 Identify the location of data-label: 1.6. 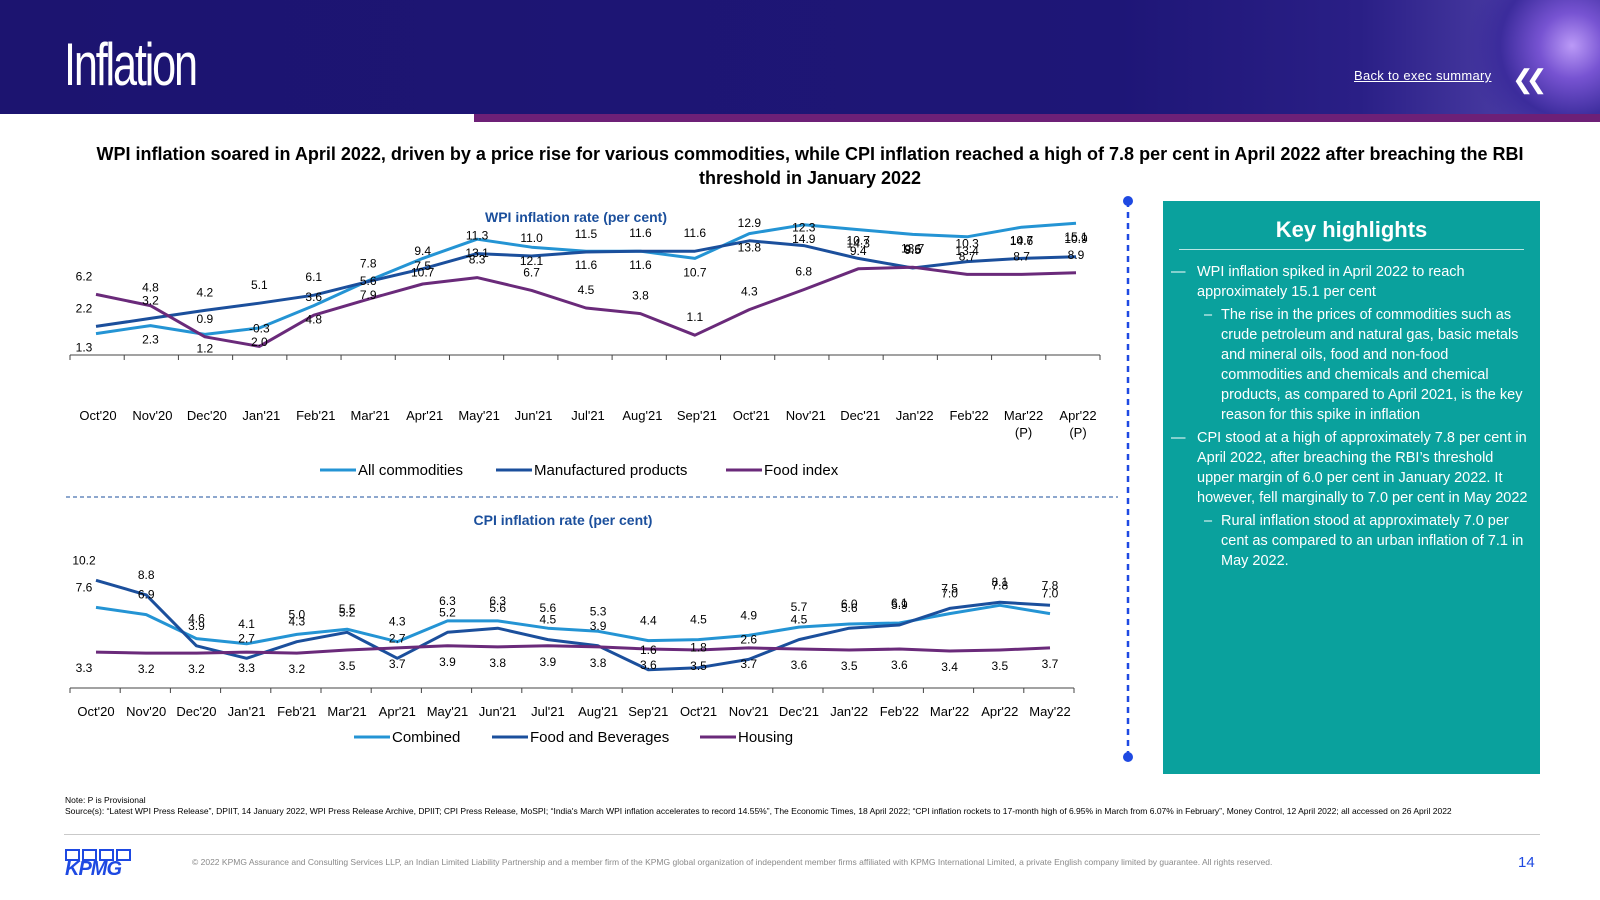
(648, 650).